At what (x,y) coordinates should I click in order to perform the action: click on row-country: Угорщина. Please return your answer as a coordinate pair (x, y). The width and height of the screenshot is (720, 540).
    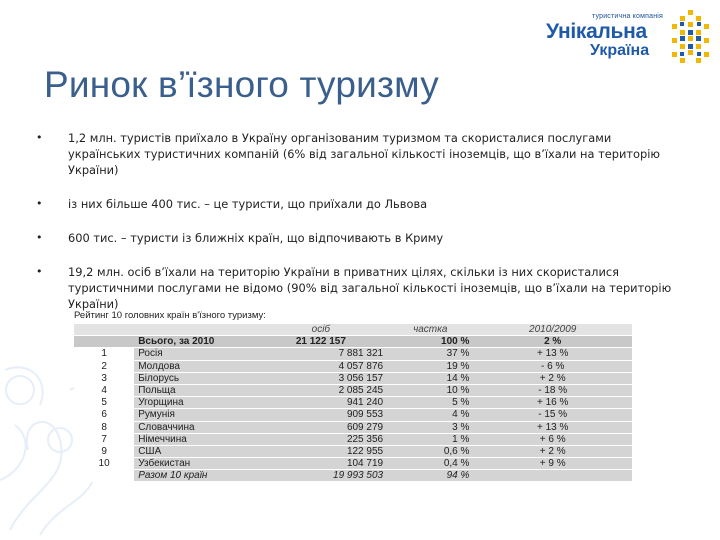
    Looking at the image, I should click on (194, 403).